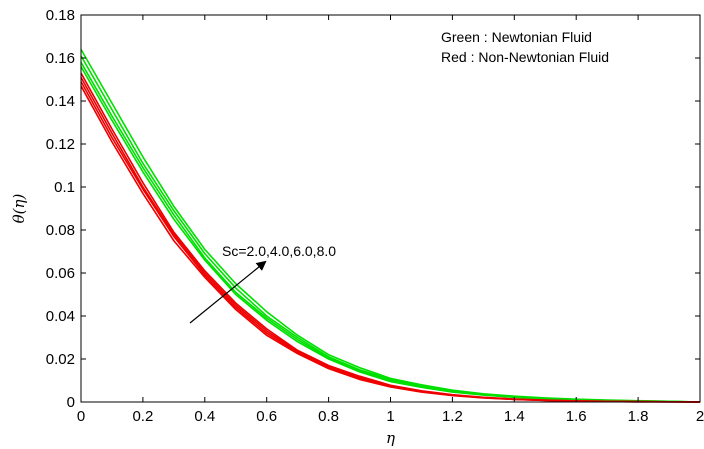 The width and height of the screenshot is (704, 449). Describe the element at coordinates (81, 416) in the screenshot. I see `x-tick-label: 0` at that location.